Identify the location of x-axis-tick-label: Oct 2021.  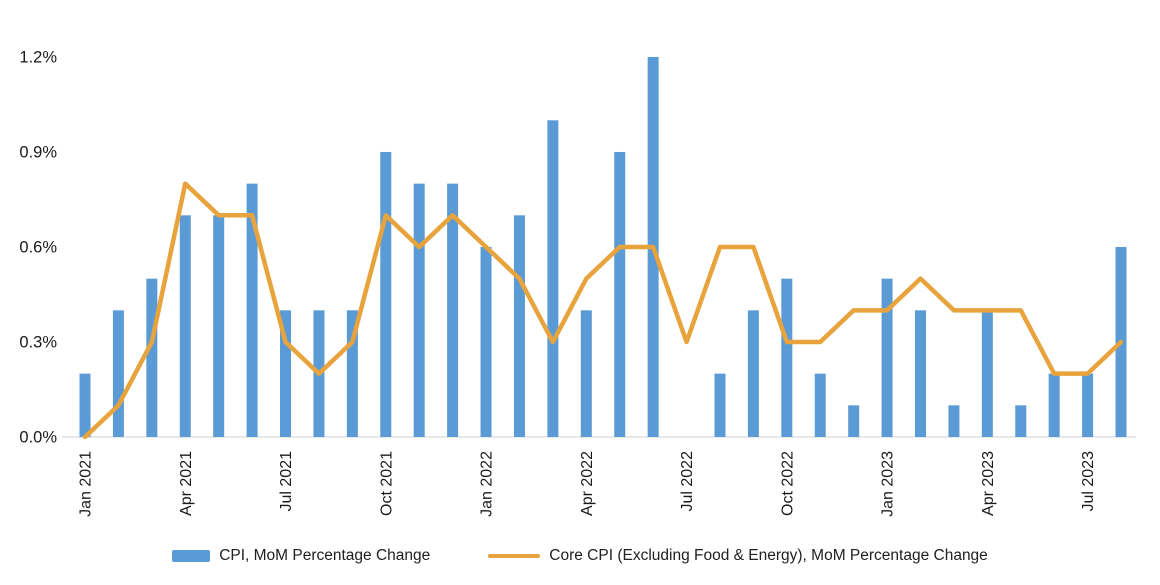
(386, 483).